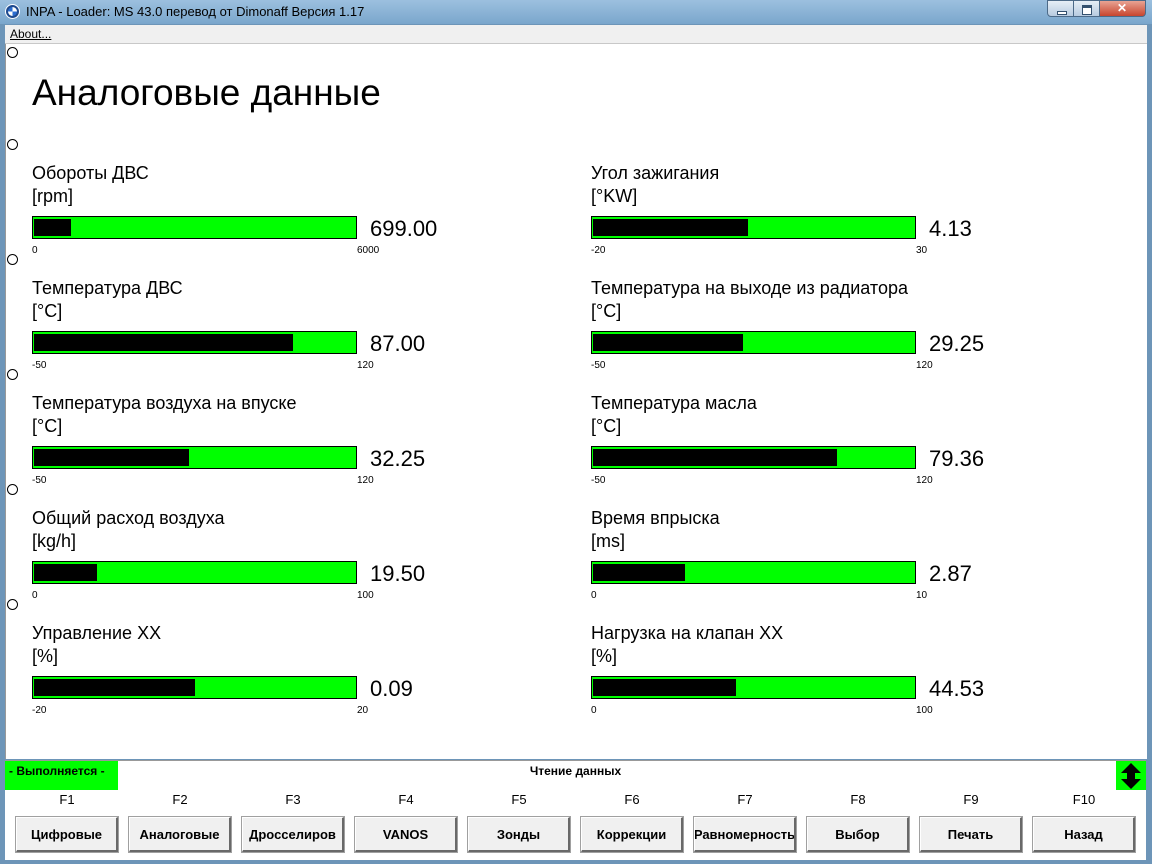  I want to click on fkey-label: F10, so click(1084, 799).